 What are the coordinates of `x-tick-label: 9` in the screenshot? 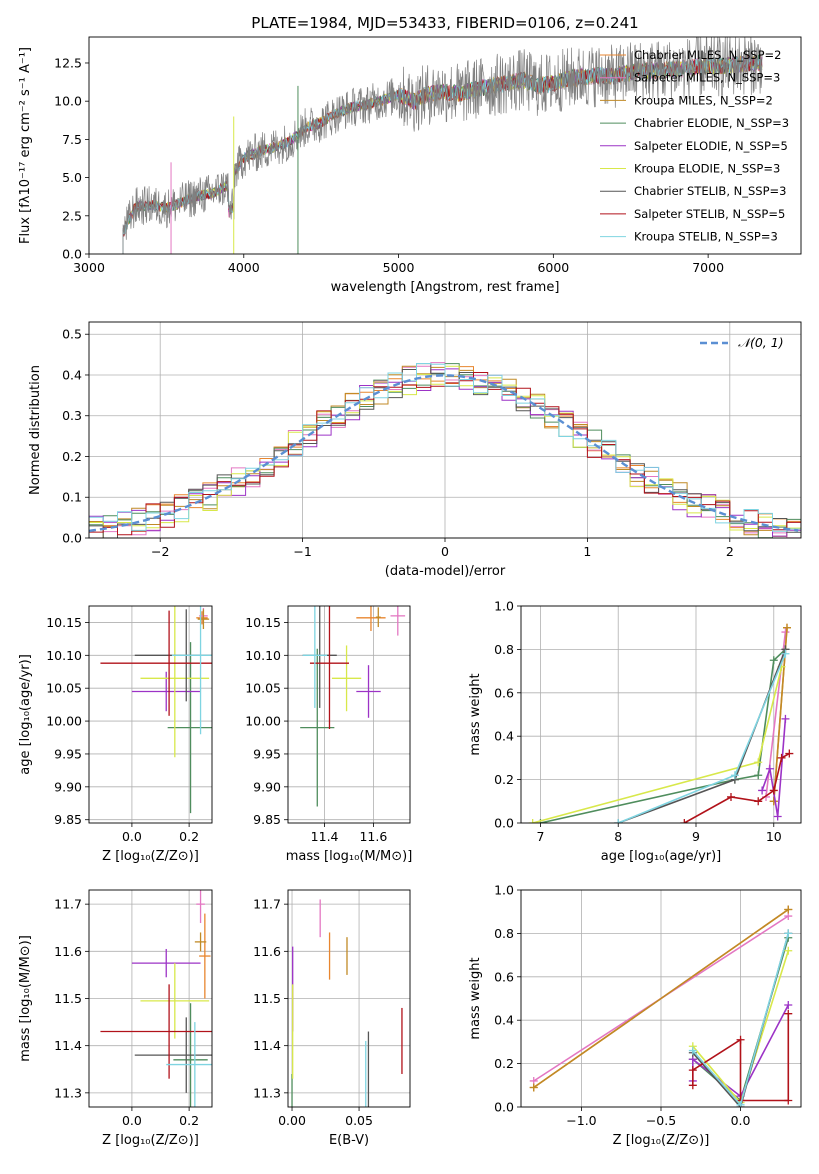 It's located at (696, 836).